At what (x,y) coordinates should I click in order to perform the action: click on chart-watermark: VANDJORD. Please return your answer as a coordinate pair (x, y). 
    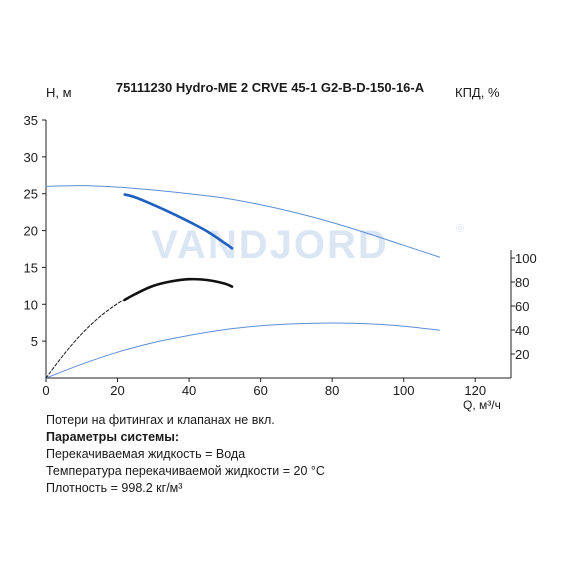
    Looking at the image, I should click on (270, 245).